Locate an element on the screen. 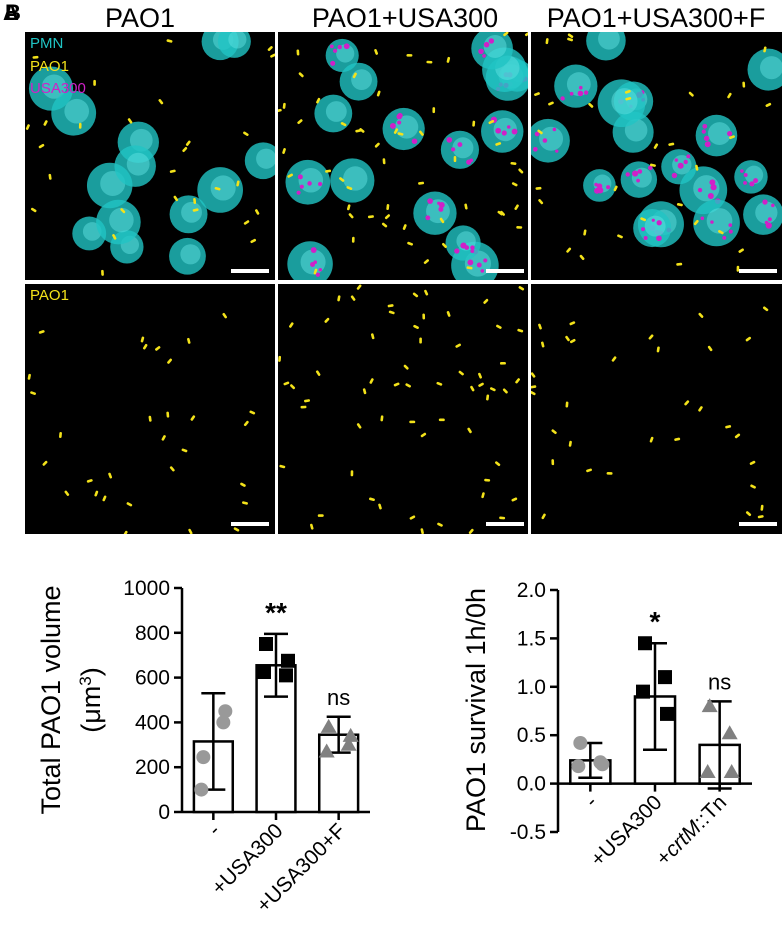 Image resolution: width=782 pixels, height=931 pixels. micrograph-top-pao1-usa300-f is located at coordinates (656, 156).